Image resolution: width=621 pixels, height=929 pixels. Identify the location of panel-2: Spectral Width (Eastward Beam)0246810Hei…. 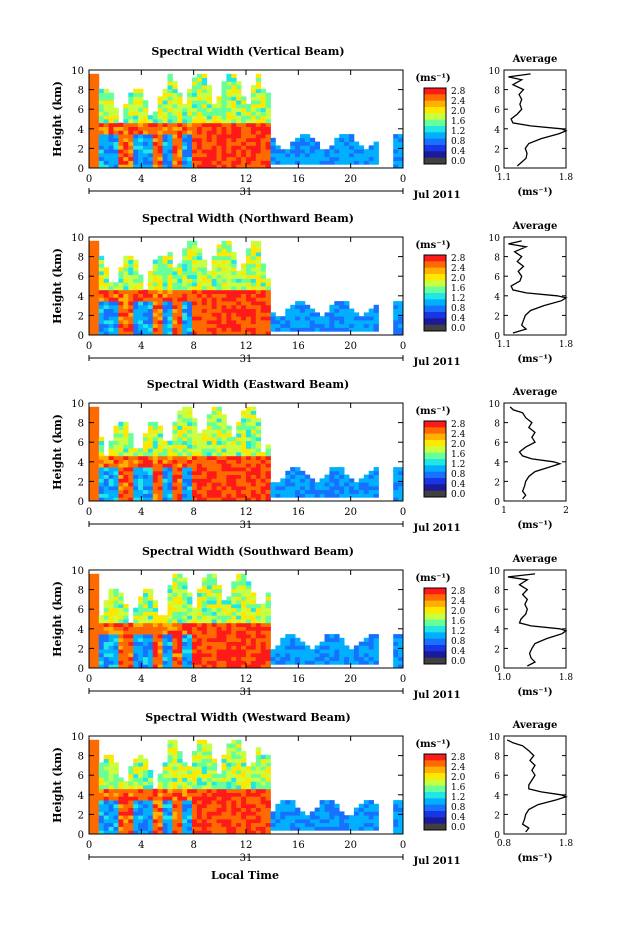
(310, 456).